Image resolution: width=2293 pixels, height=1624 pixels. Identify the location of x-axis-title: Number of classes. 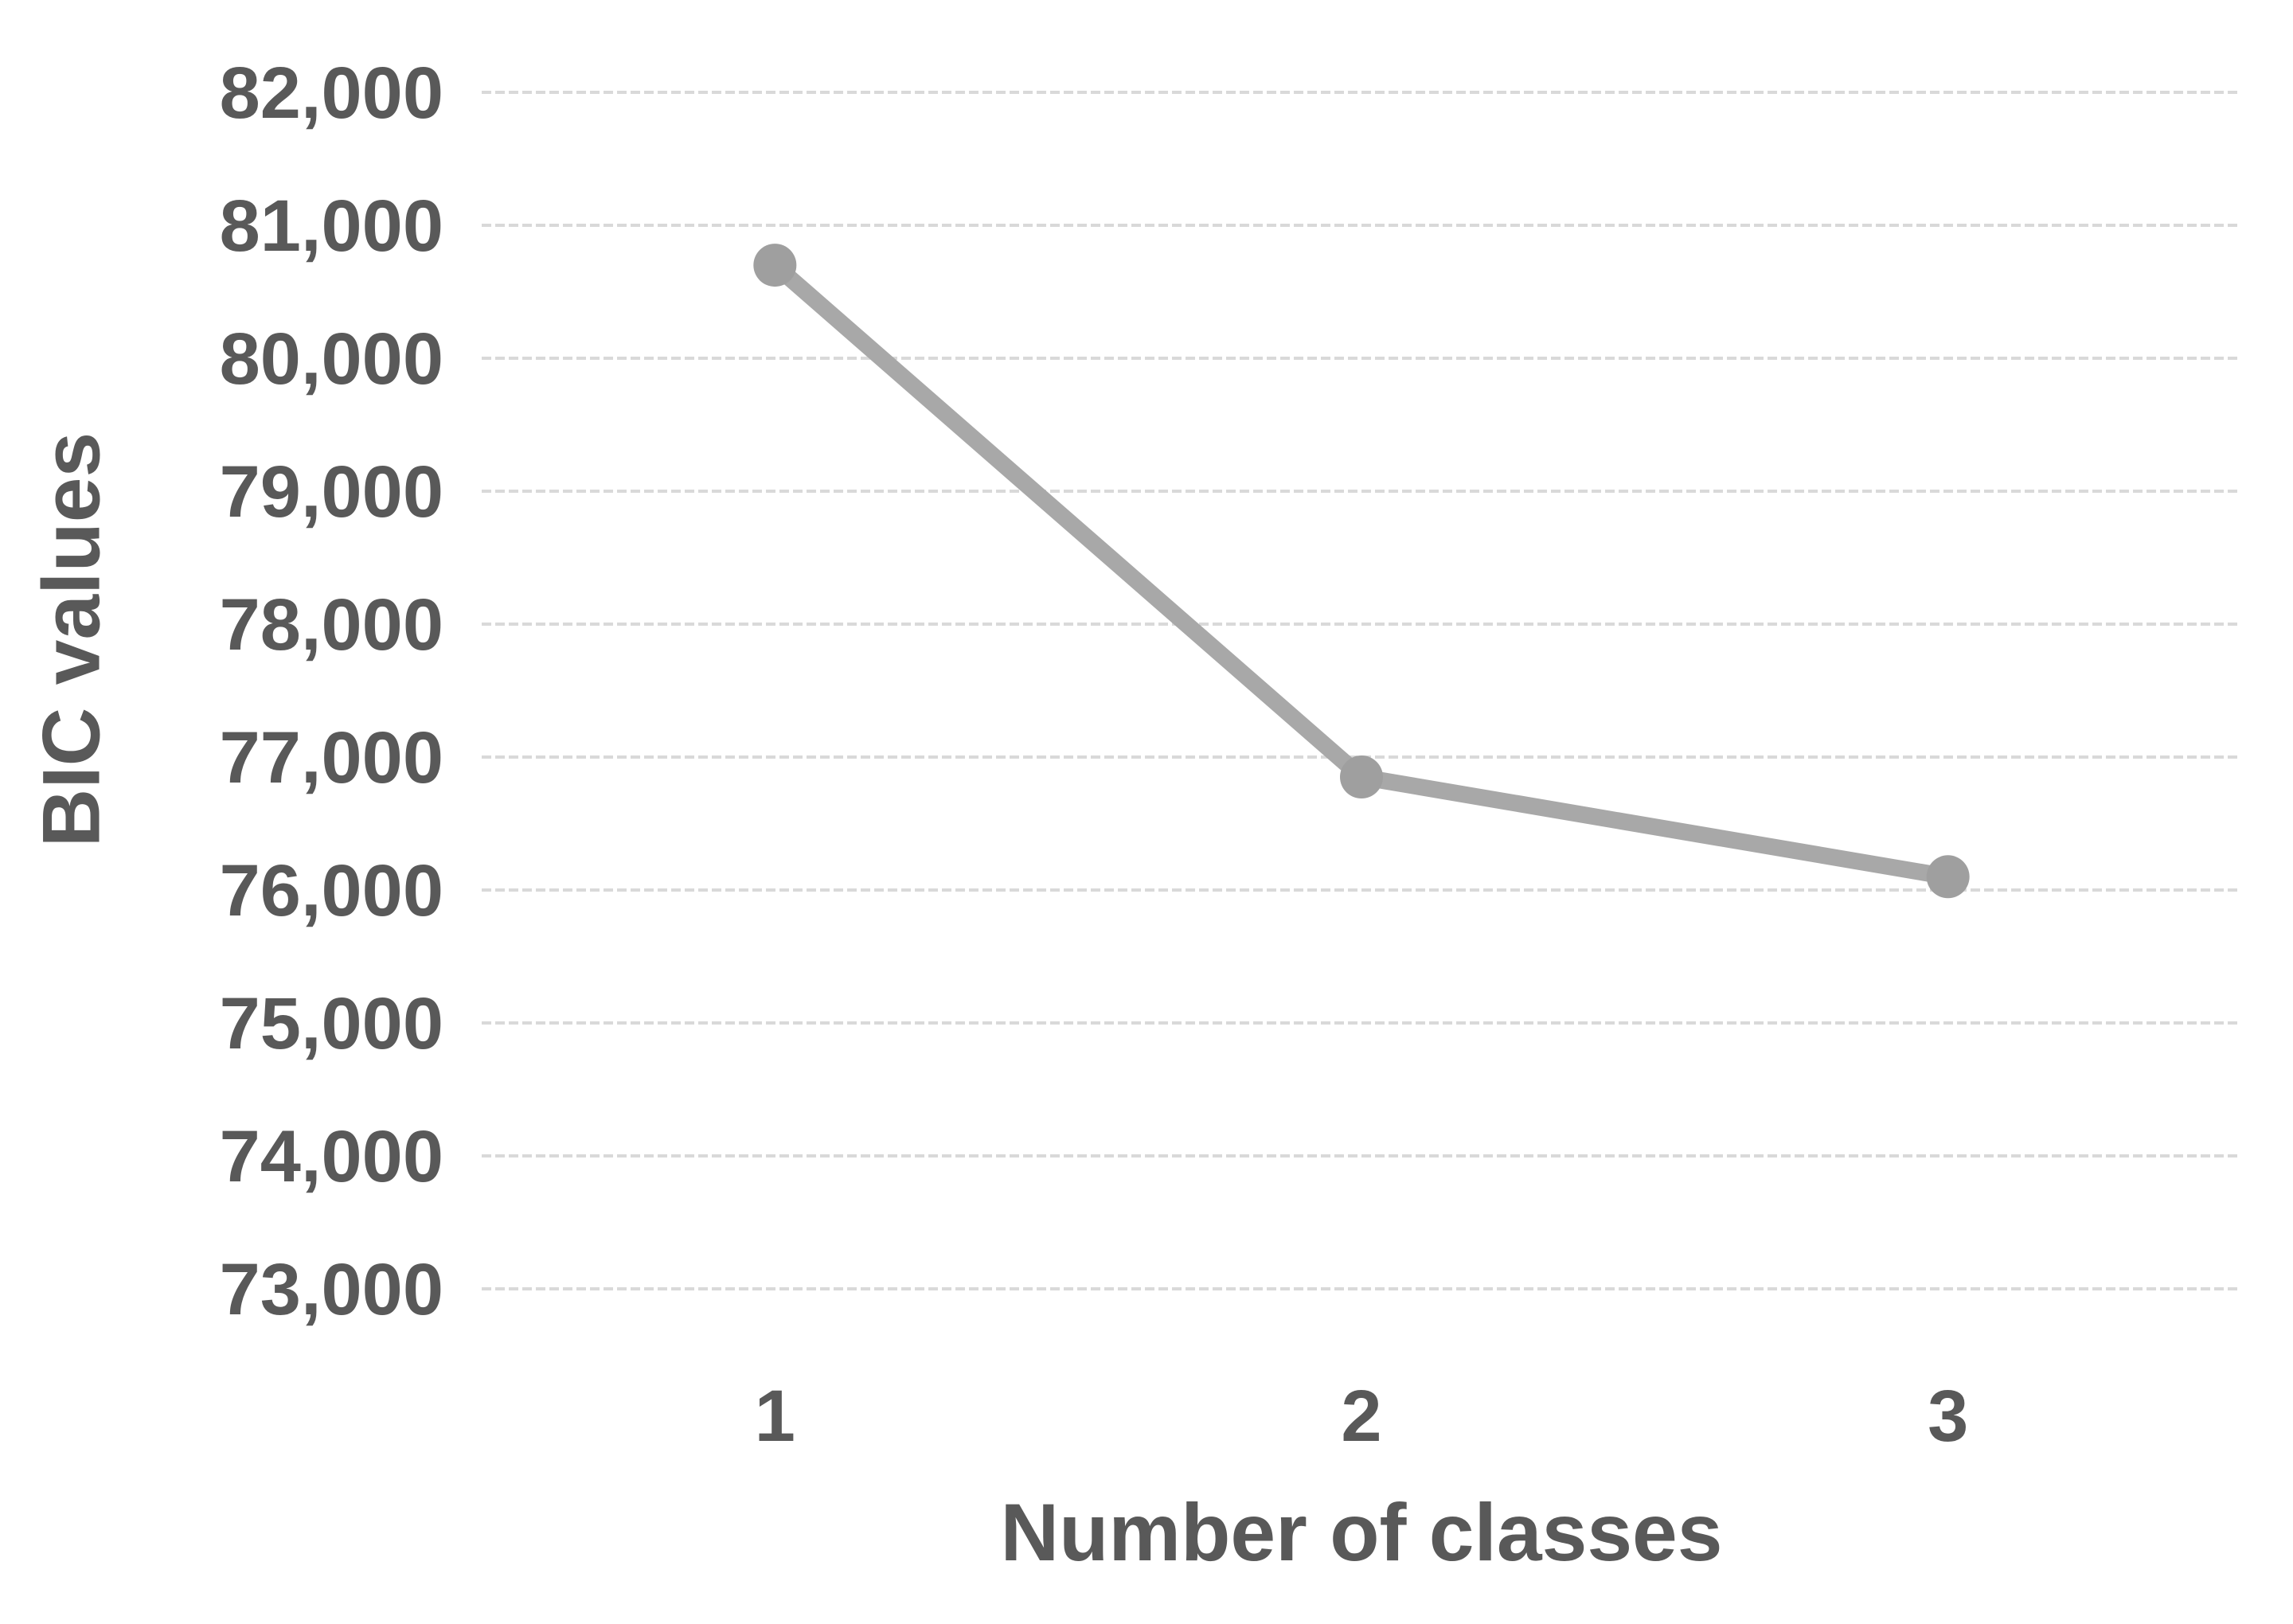
(1361, 1532).